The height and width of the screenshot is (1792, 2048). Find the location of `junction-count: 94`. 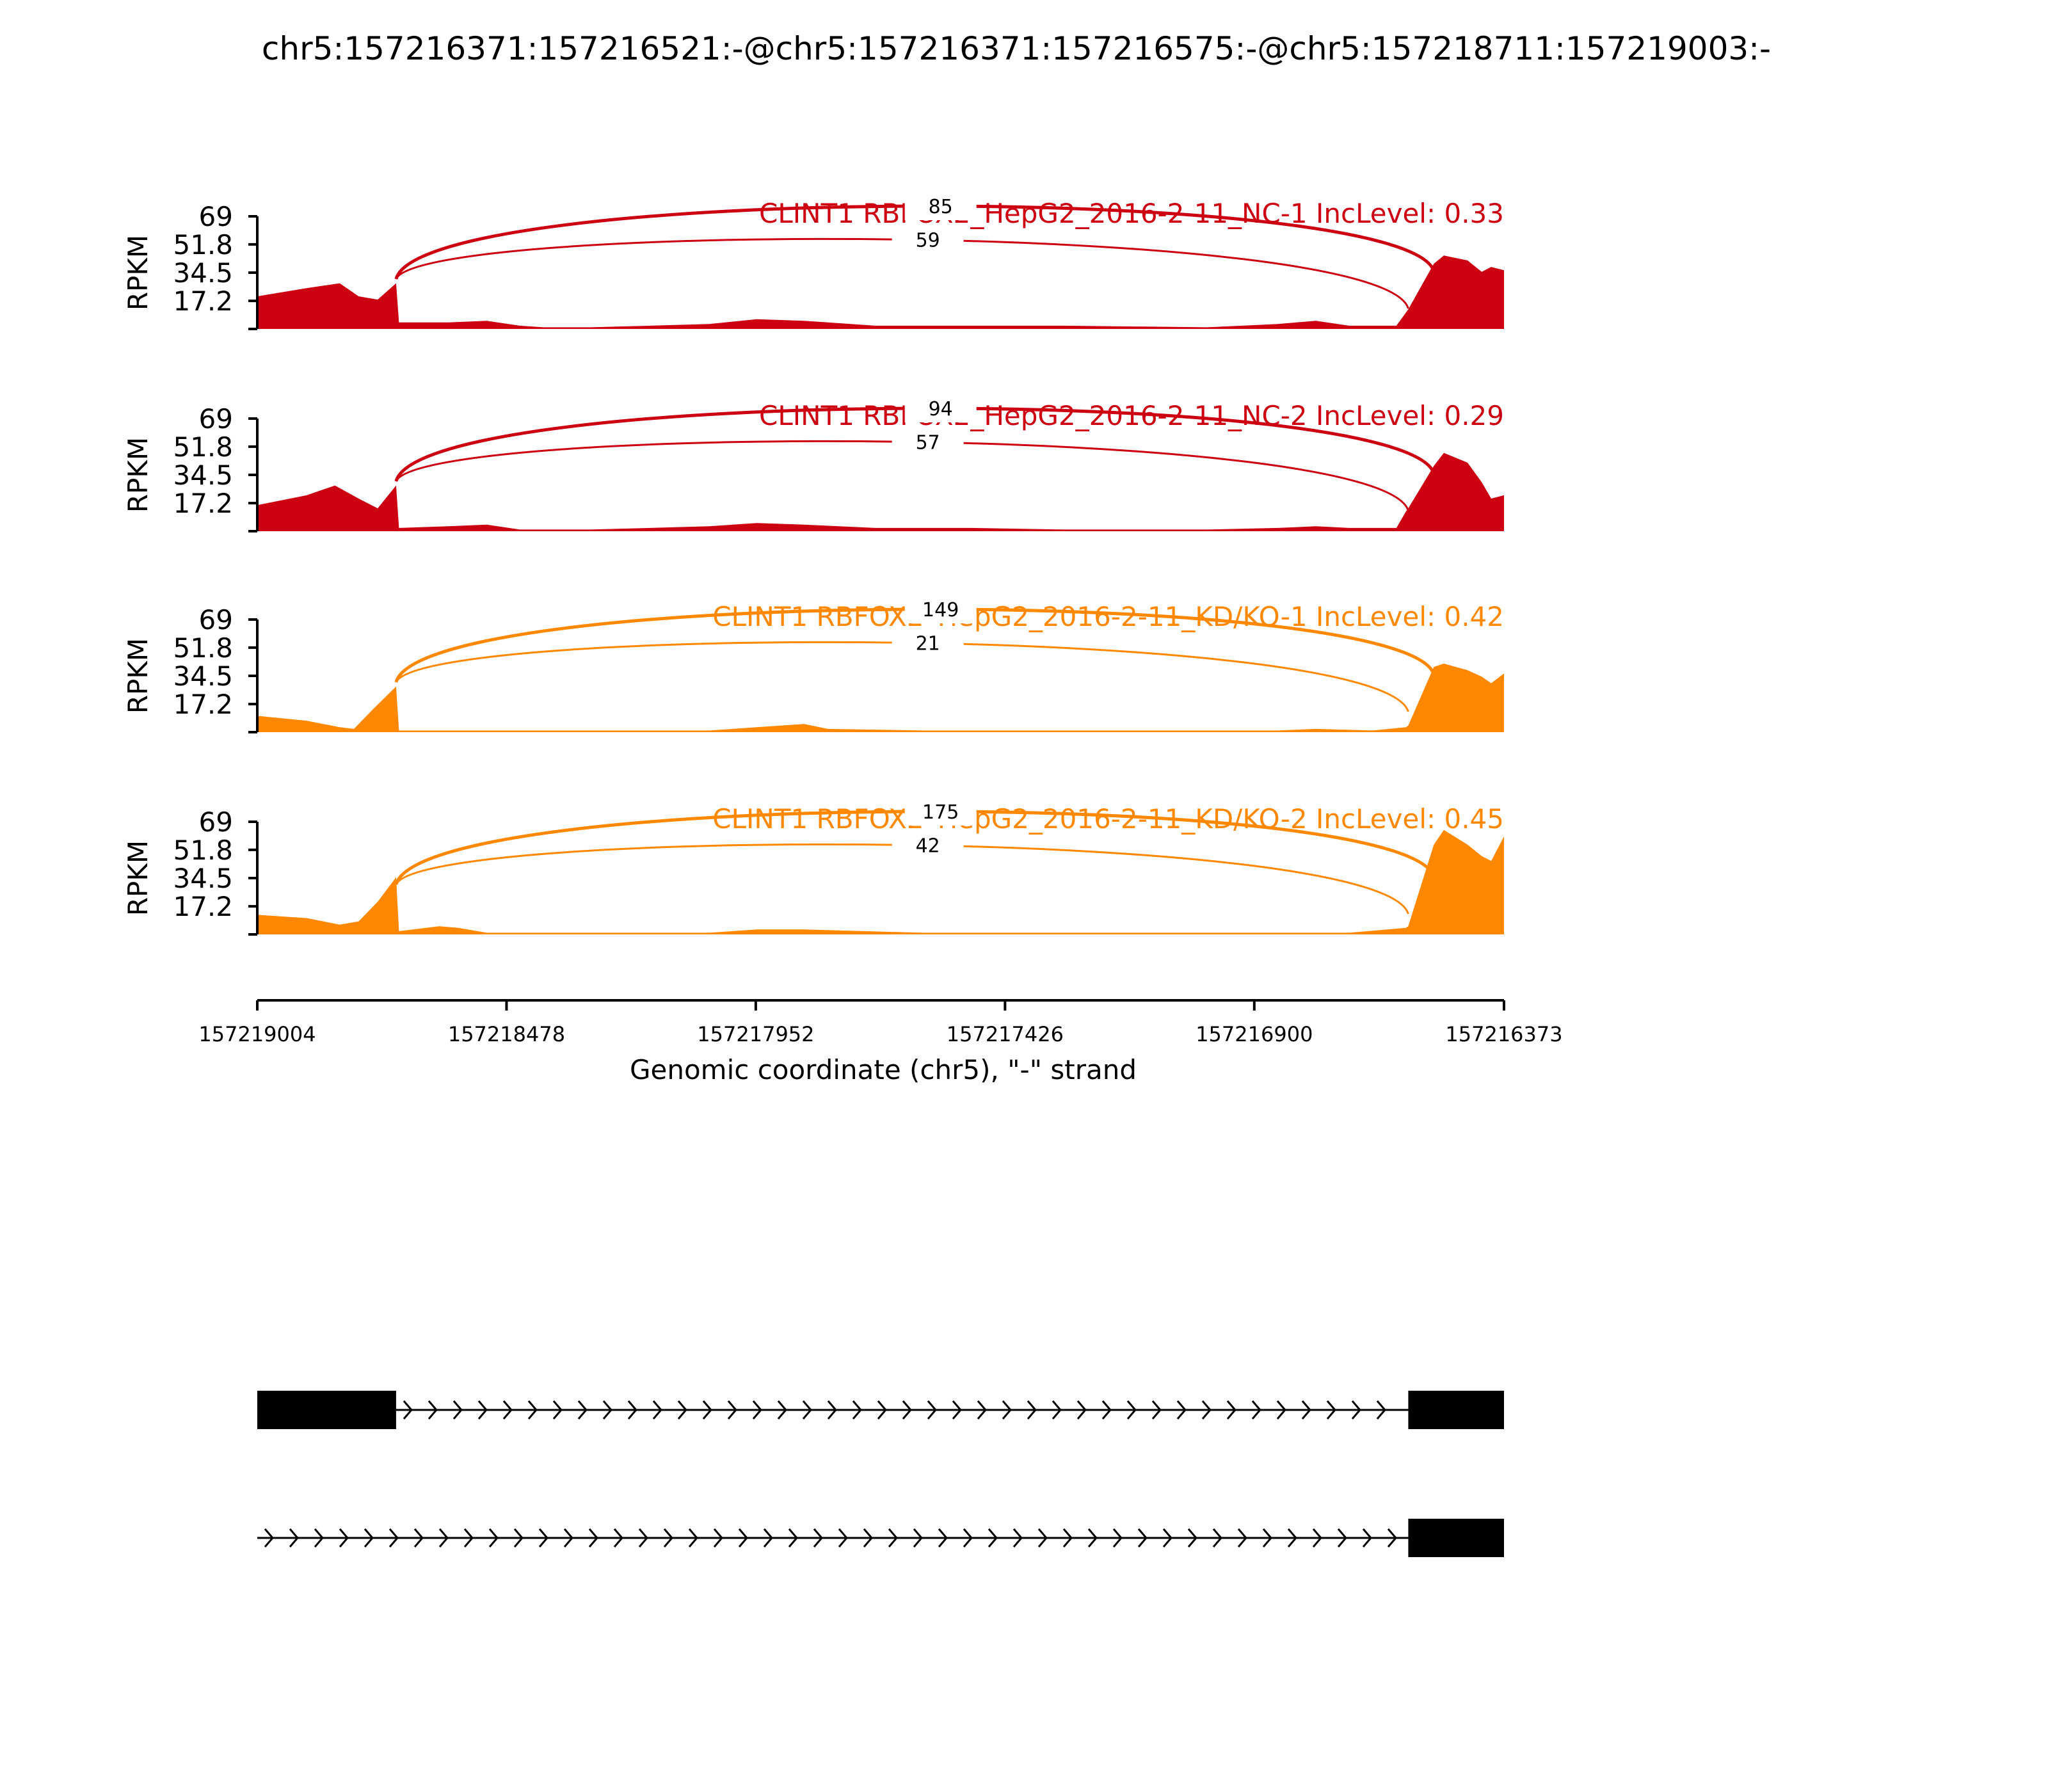

junction-count: 94 is located at coordinates (941, 409).